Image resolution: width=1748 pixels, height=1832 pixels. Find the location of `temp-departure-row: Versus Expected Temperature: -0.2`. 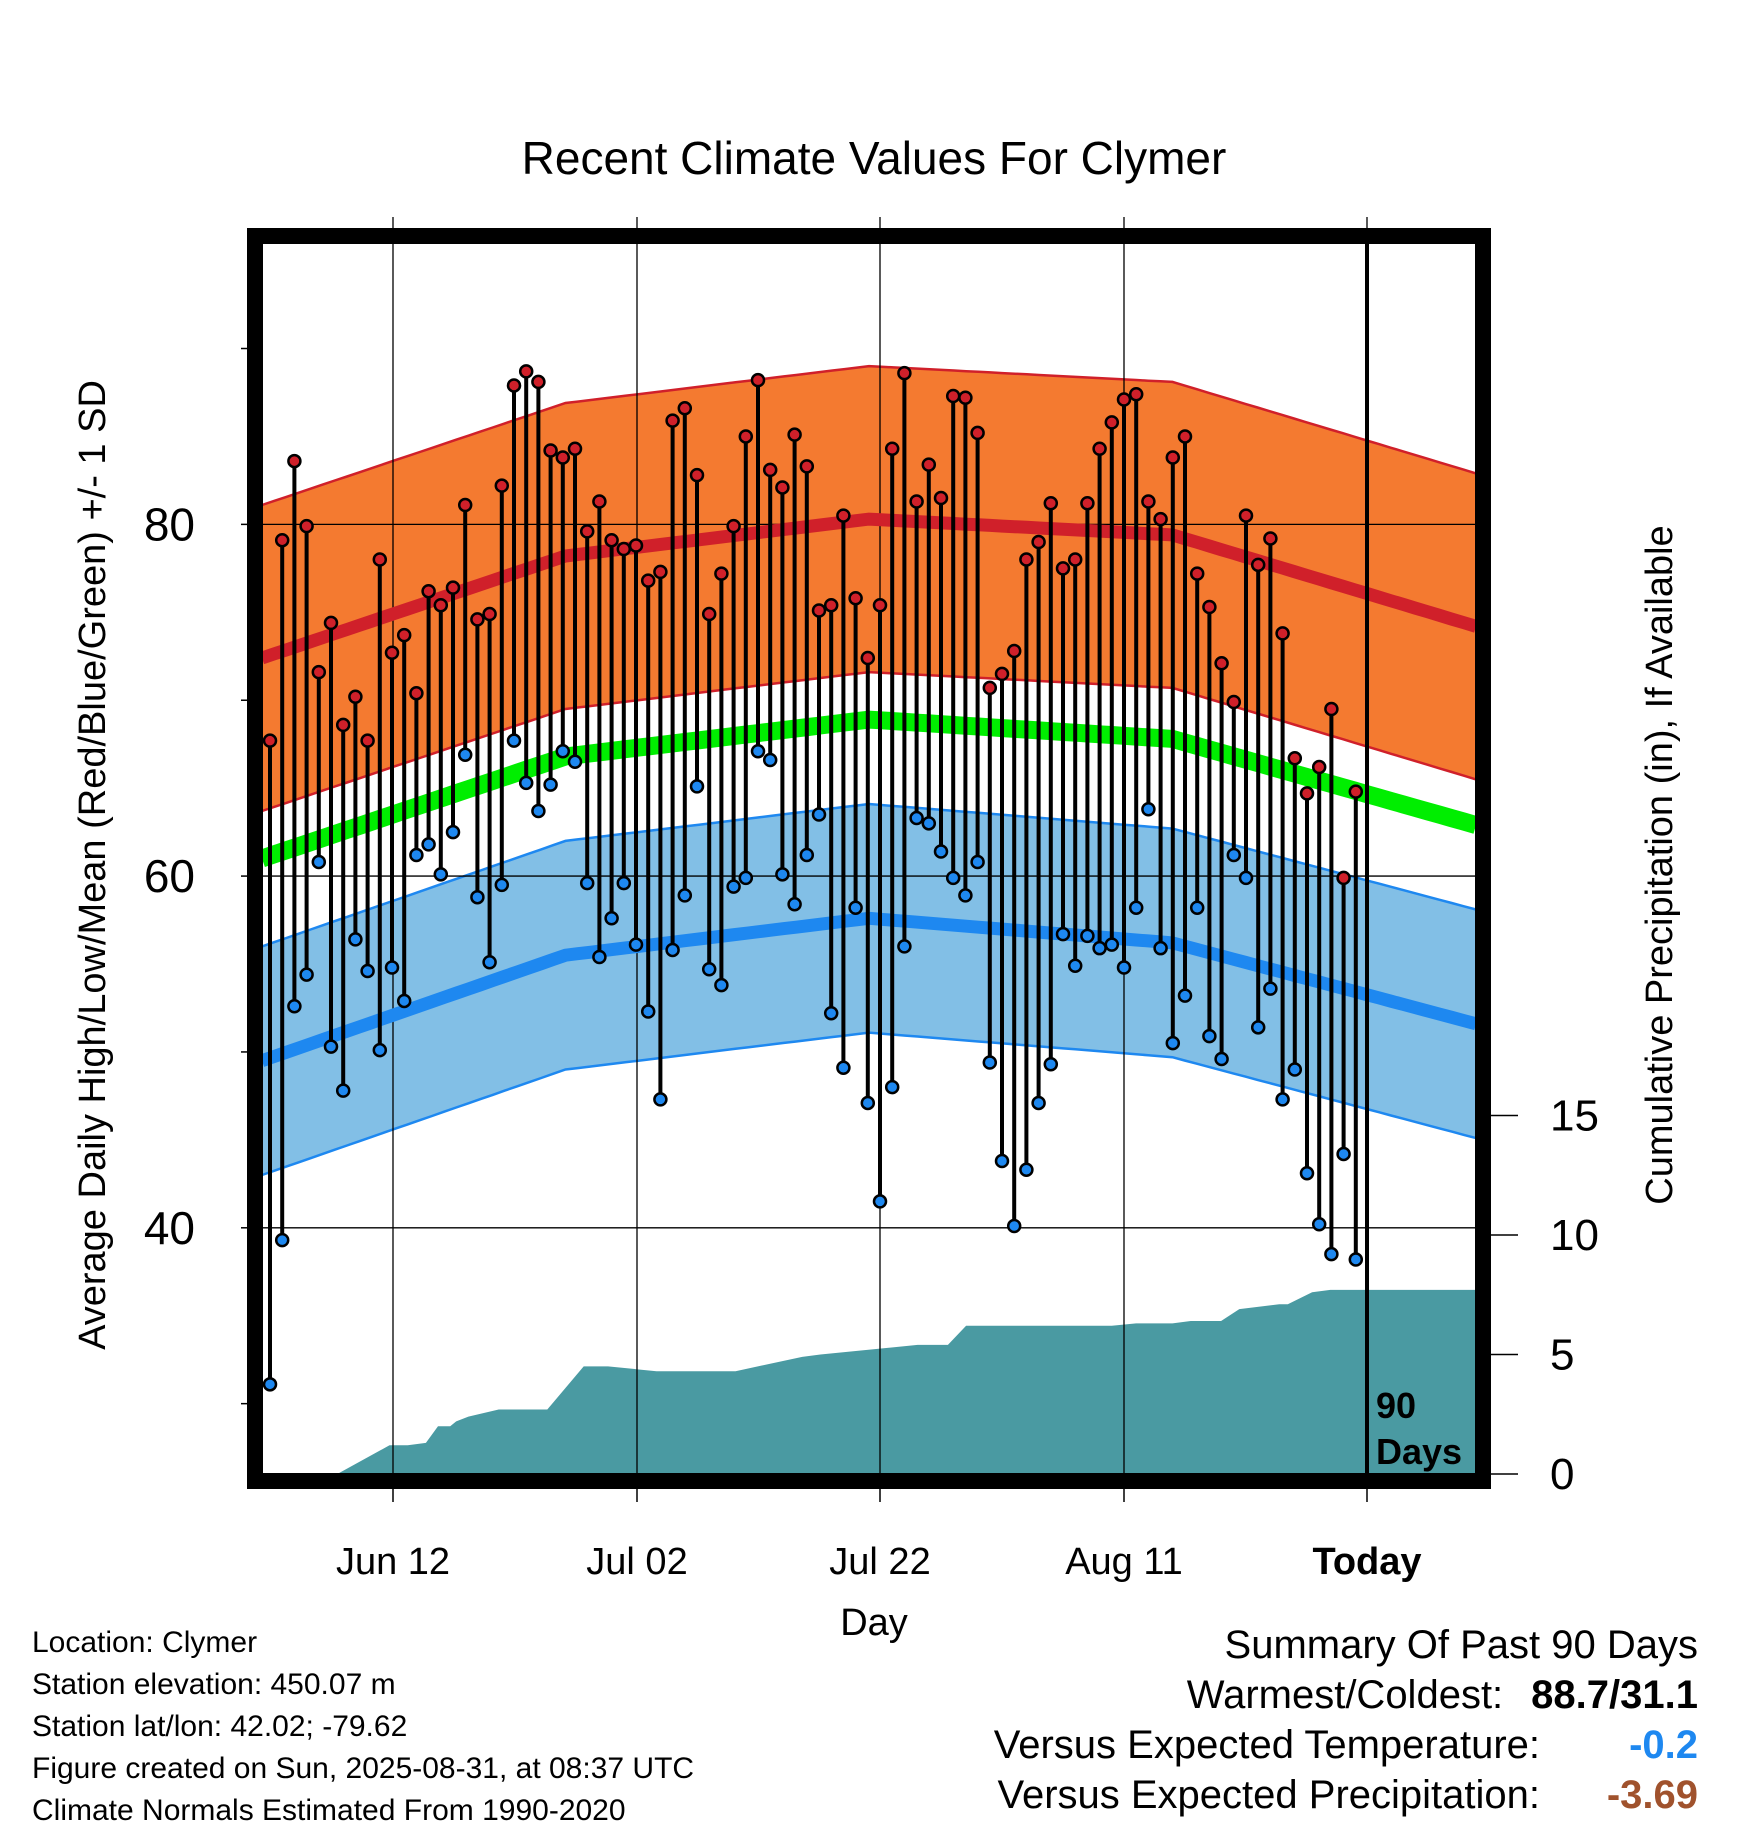

temp-departure-row: Versus Expected Temperature: -0.2 is located at coordinates (1346, 1745).